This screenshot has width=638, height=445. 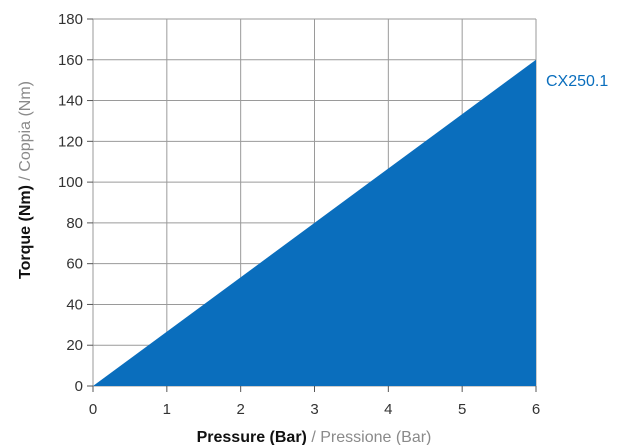 I want to click on y-axis-title: Torque (Nm) / Coppia (Nm), so click(x=25, y=180).